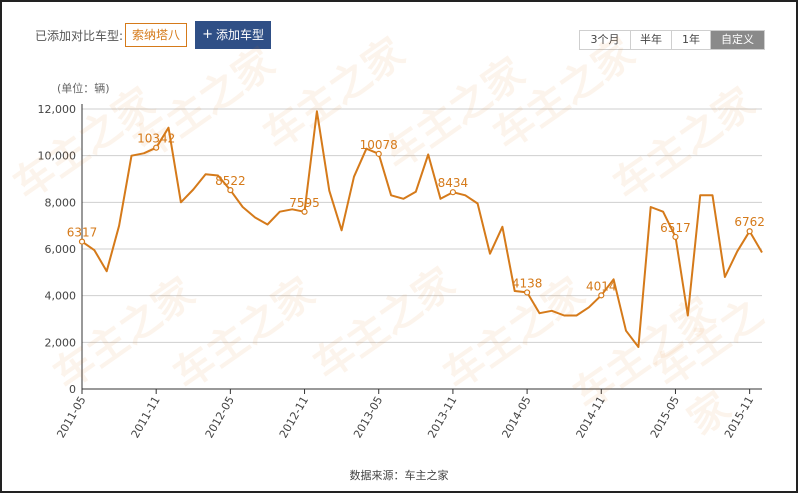  Describe the element at coordinates (665, 417) in the screenshot. I see `x-tick-label: 2015-05` at that location.